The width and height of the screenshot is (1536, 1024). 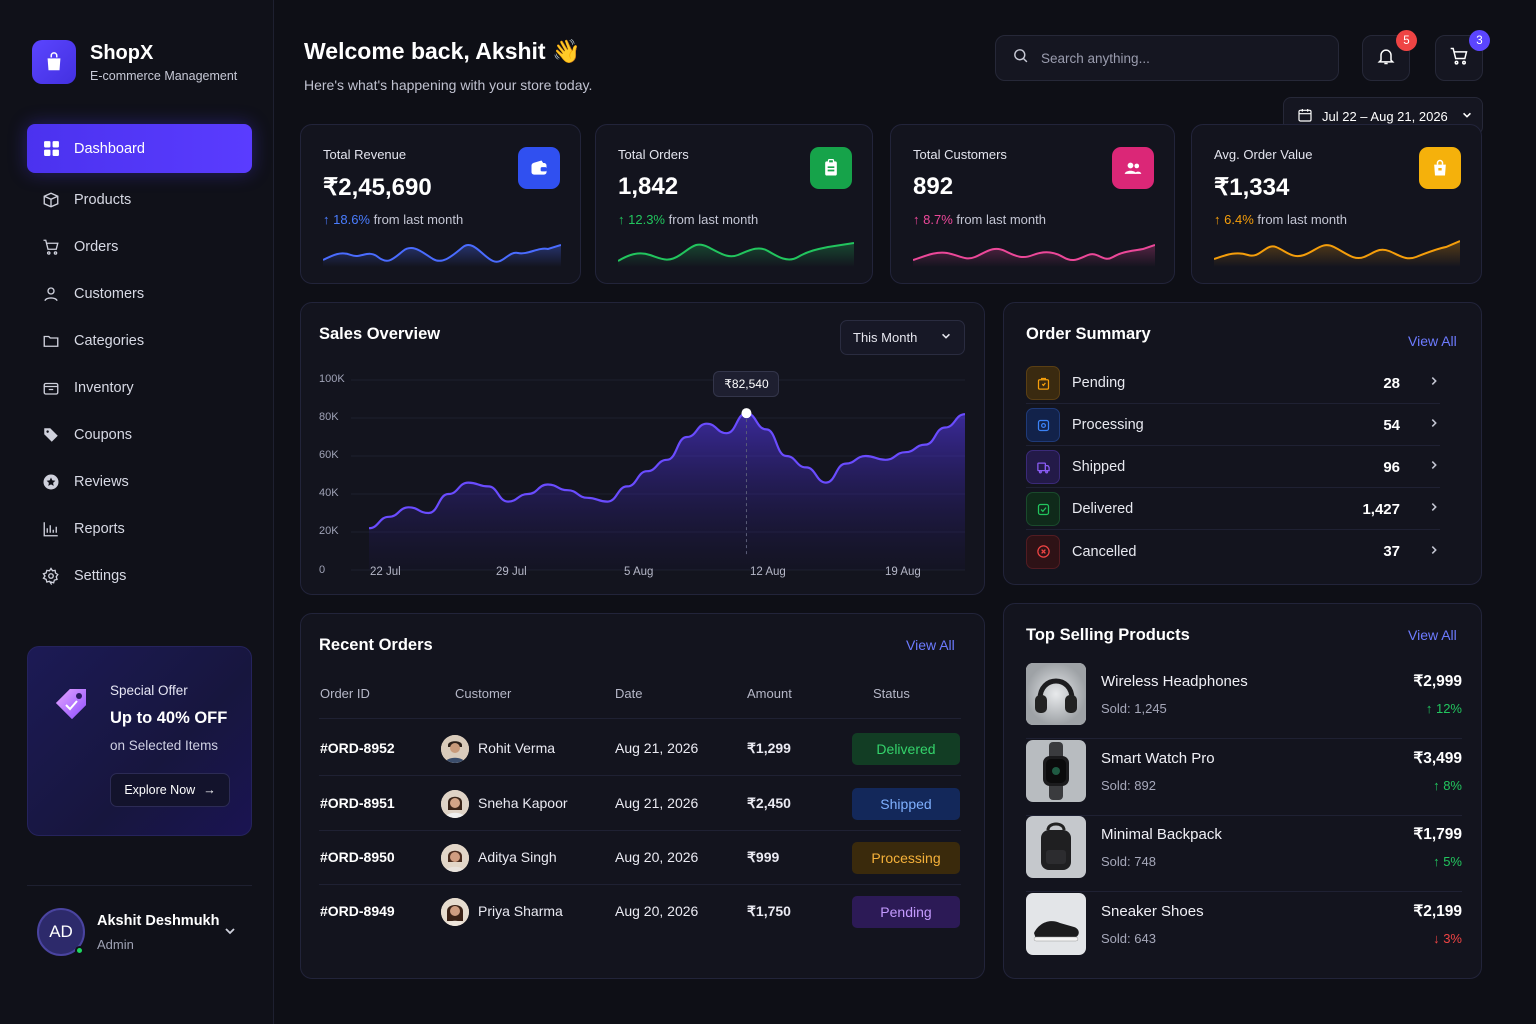 I want to click on notifications-button: 5, so click(x=1389, y=55).